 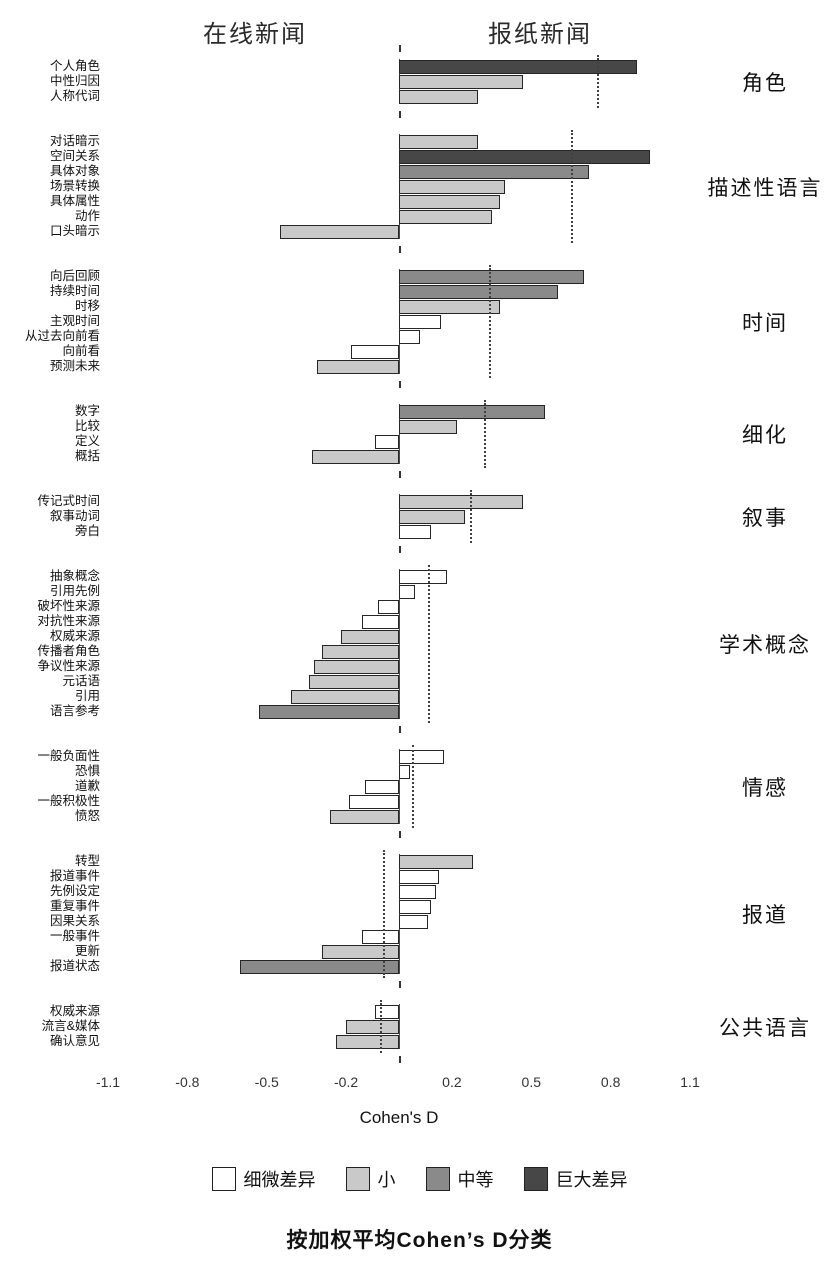 I want to click on x-tick-label: 0.5, so click(x=531, y=1082).